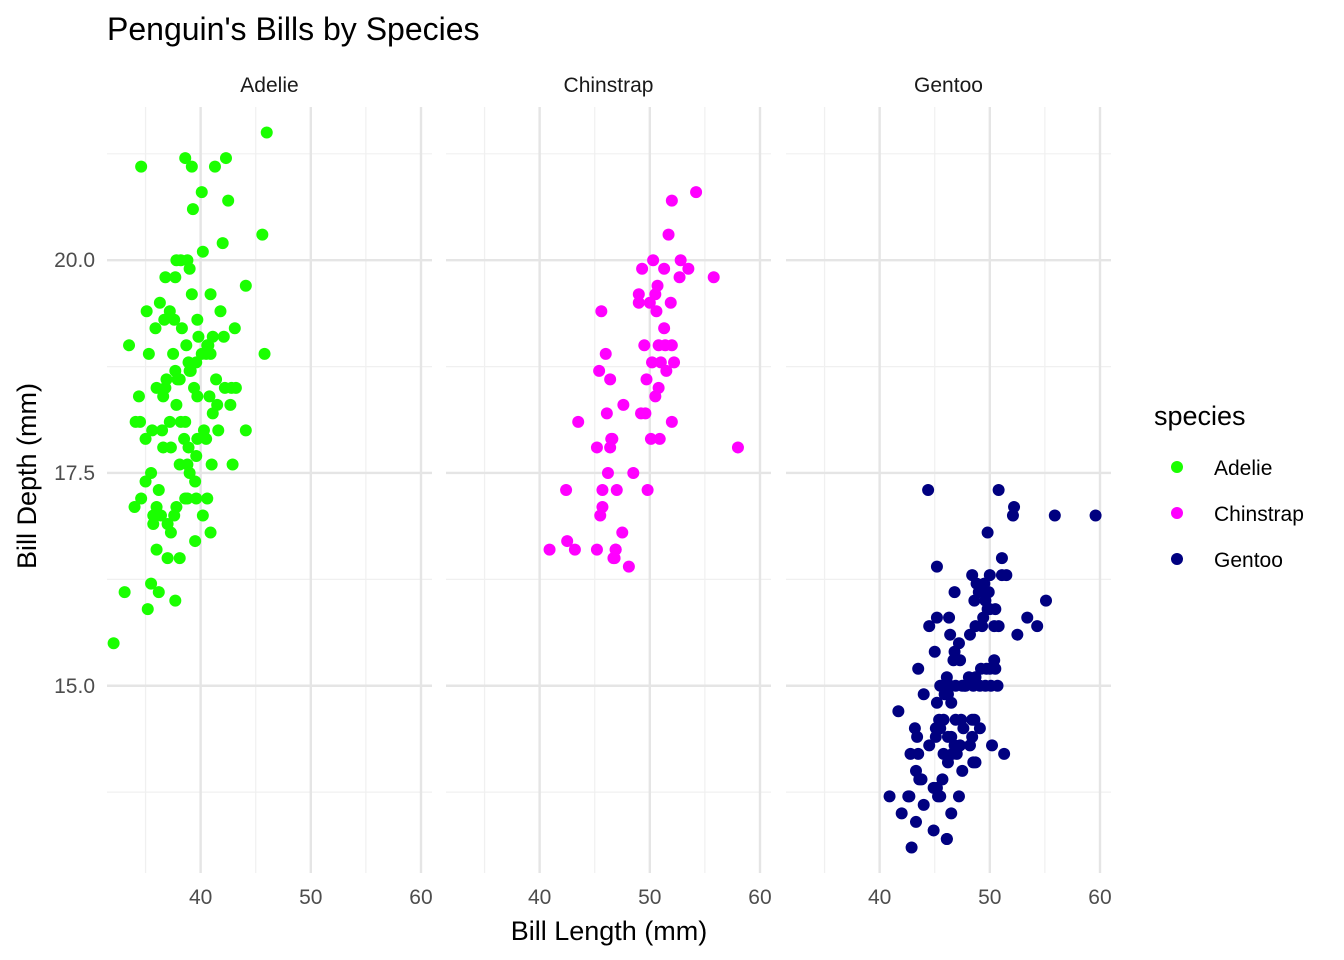  Describe the element at coordinates (609, 85) in the screenshot. I see `facet-label: Chinstrap` at that location.